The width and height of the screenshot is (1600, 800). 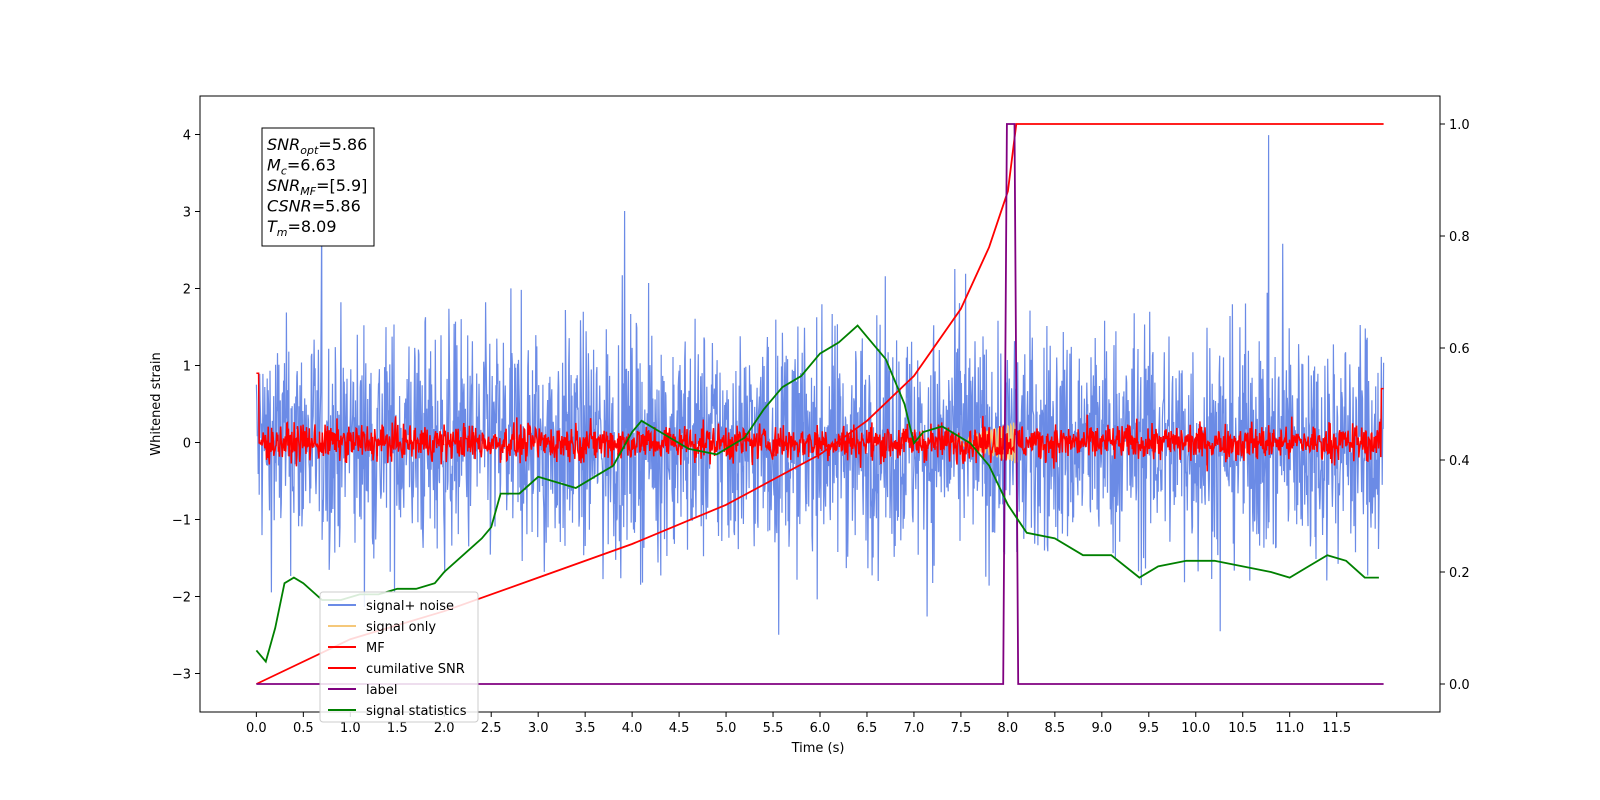 What do you see at coordinates (679, 728) in the screenshot?
I see `x-tick-label: 4.5` at bounding box center [679, 728].